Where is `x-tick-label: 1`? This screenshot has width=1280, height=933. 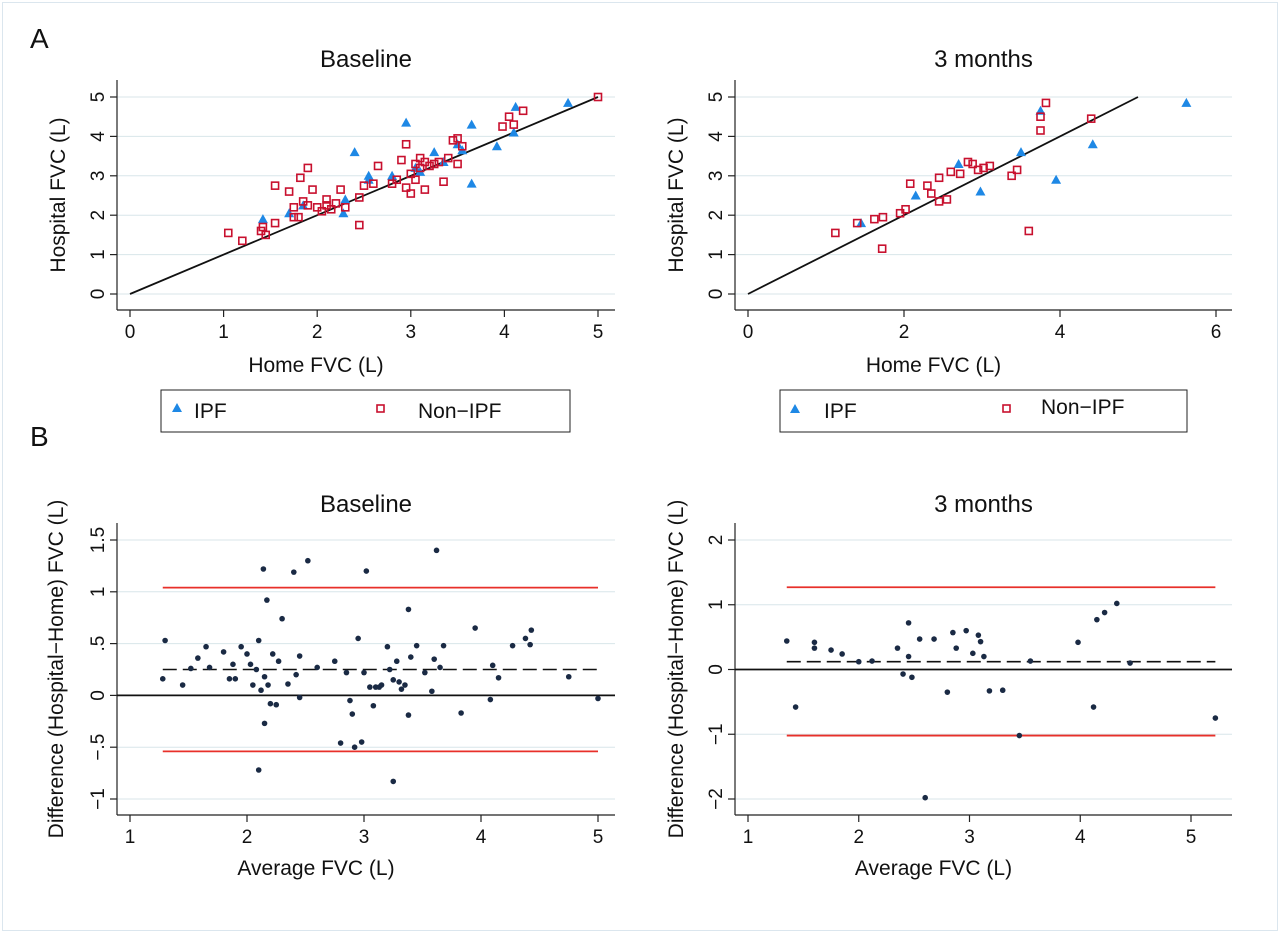 x-tick-label: 1 is located at coordinates (223, 332).